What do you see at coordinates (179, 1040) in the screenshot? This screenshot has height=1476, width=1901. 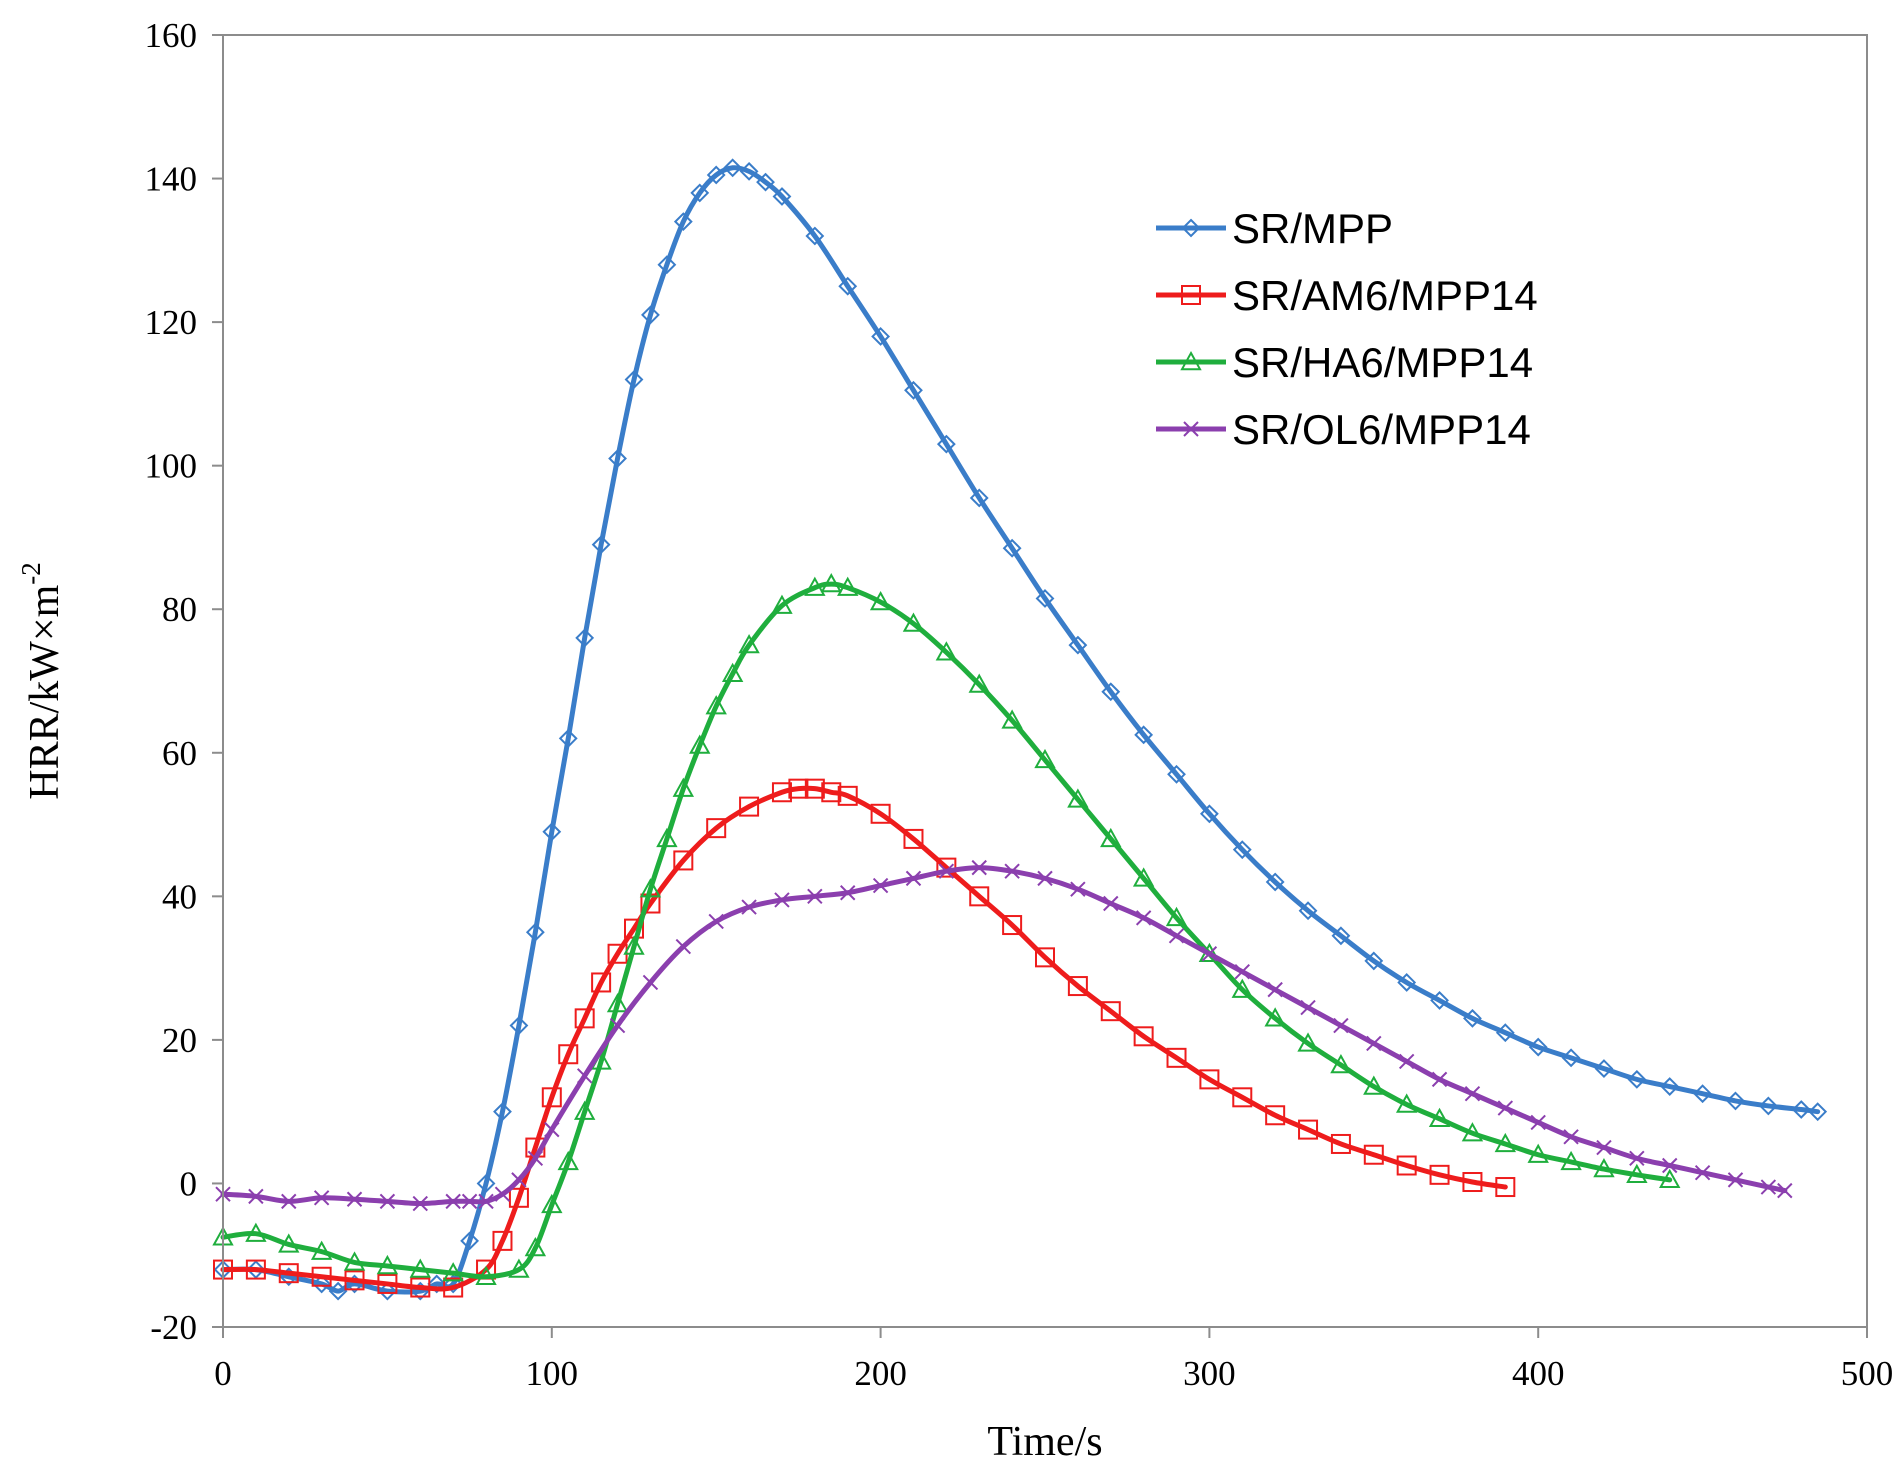 I see `y-tick-label: 20` at bounding box center [179, 1040].